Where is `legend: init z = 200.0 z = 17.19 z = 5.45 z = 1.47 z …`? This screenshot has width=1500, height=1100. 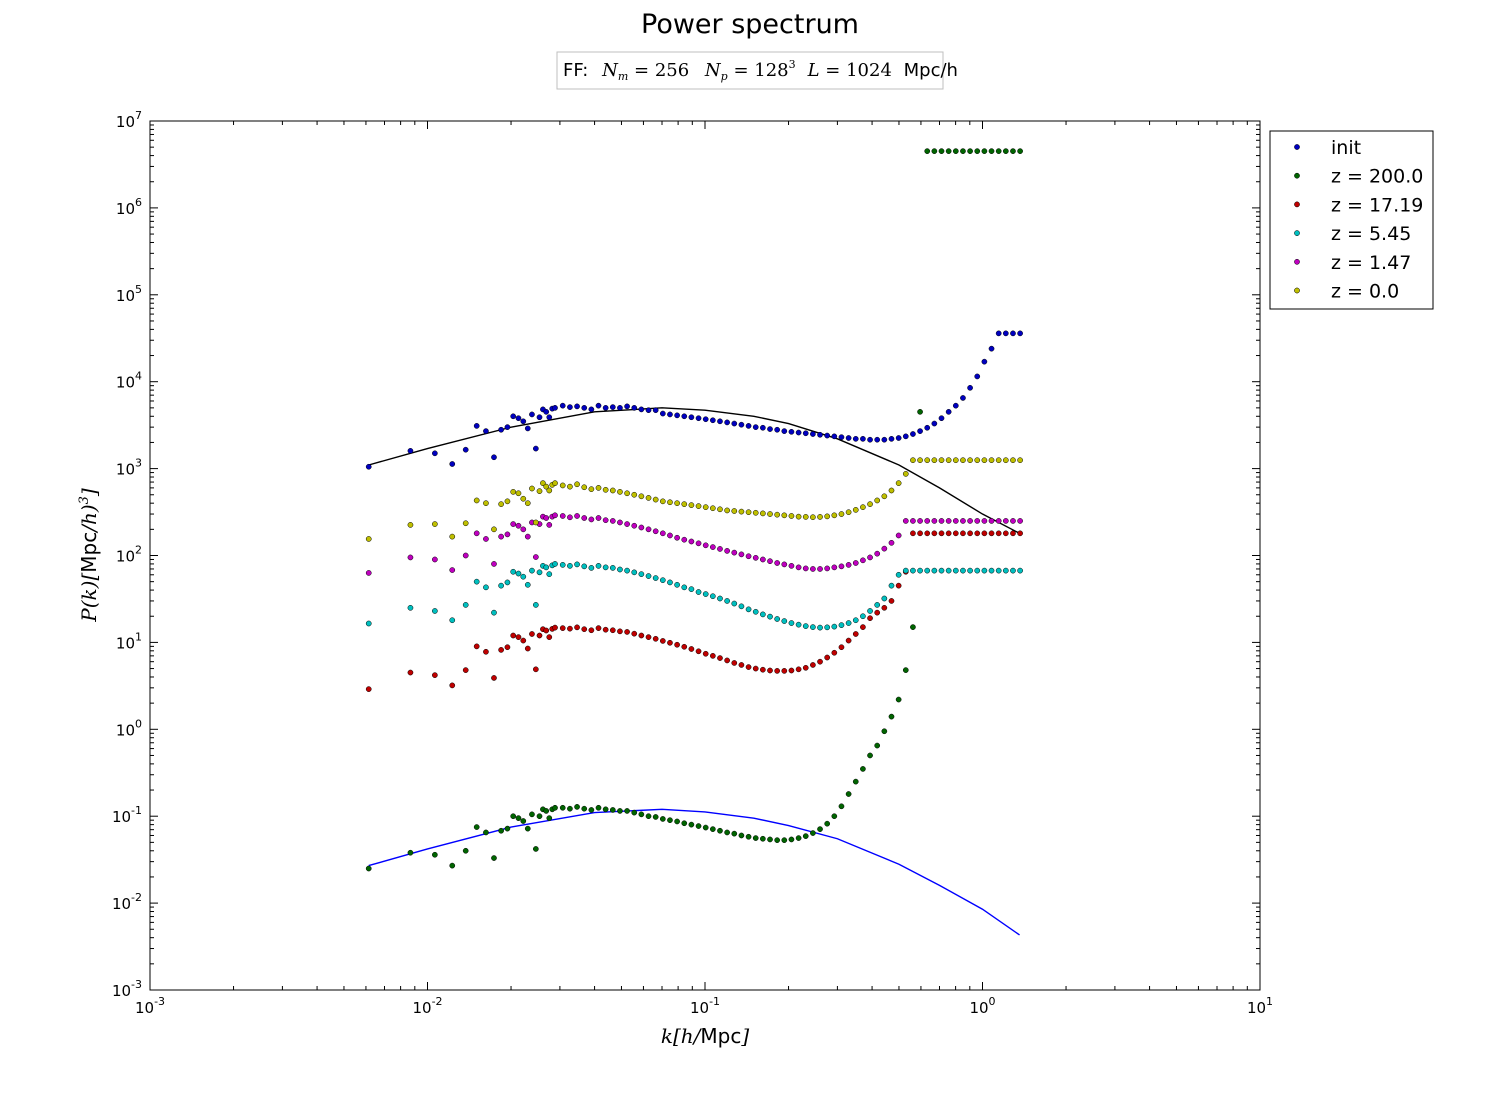
legend: init z = 200.0 z = 17.19 z = 5.45 z = 1.47 z … is located at coordinates (1351, 220).